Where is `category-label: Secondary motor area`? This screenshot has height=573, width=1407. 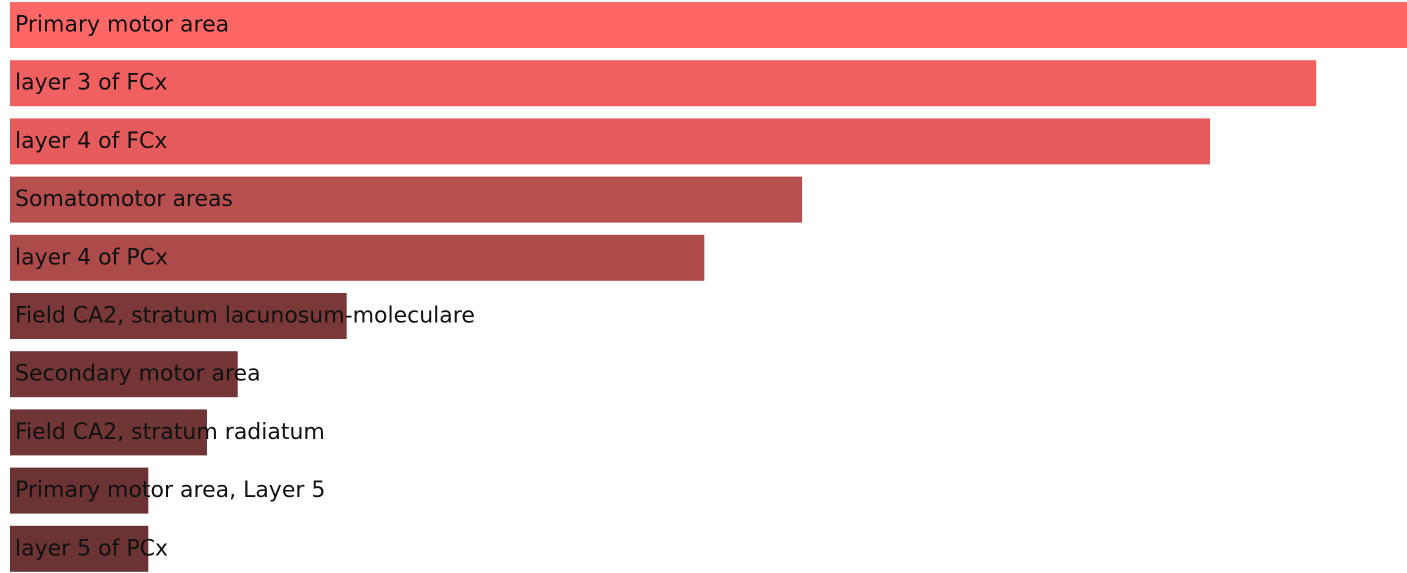 category-label: Secondary motor area is located at coordinates (138, 374).